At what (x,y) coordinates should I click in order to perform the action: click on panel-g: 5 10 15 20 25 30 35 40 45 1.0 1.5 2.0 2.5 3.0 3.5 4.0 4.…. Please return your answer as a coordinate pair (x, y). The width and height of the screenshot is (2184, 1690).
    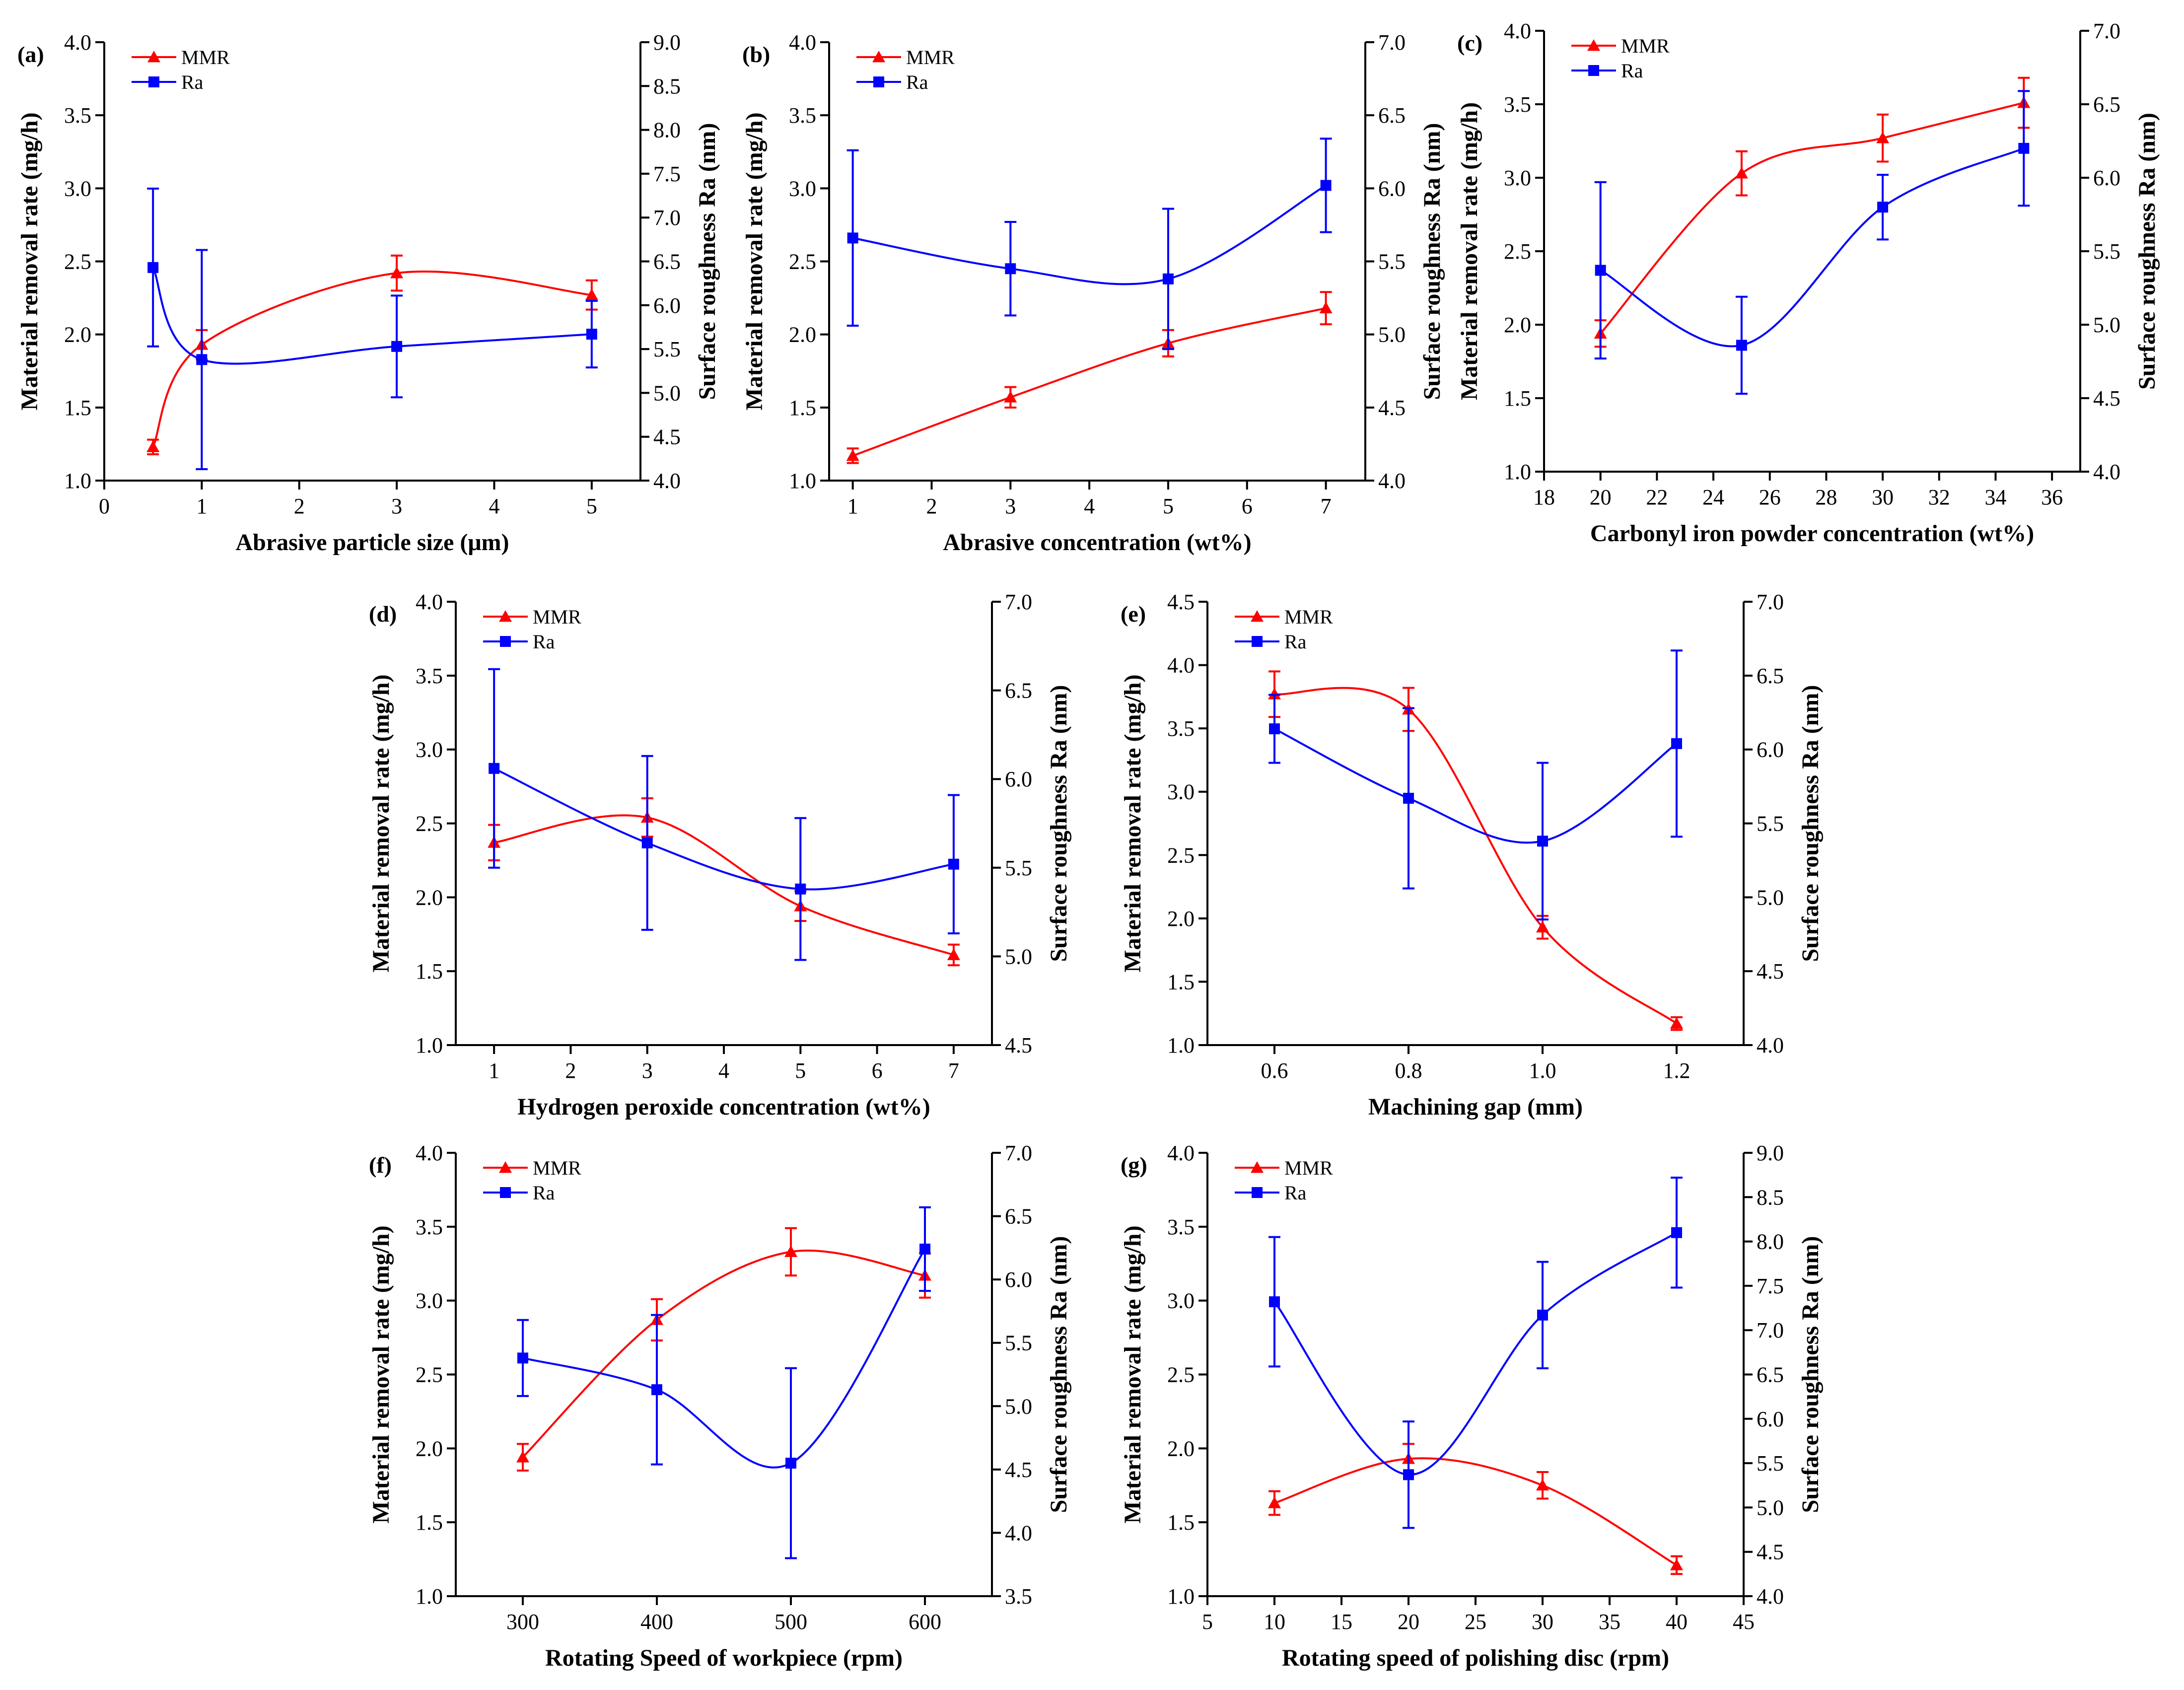
    Looking at the image, I should click on (1472, 1406).